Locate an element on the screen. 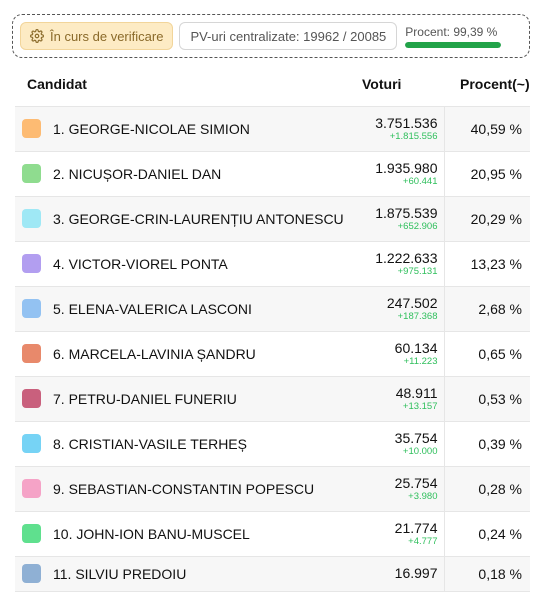 Image resolution: width=552 pixels, height=615 pixels. candidate-cell: 2. NICUȘOR-DANIEL DAN is located at coordinates (183, 173).